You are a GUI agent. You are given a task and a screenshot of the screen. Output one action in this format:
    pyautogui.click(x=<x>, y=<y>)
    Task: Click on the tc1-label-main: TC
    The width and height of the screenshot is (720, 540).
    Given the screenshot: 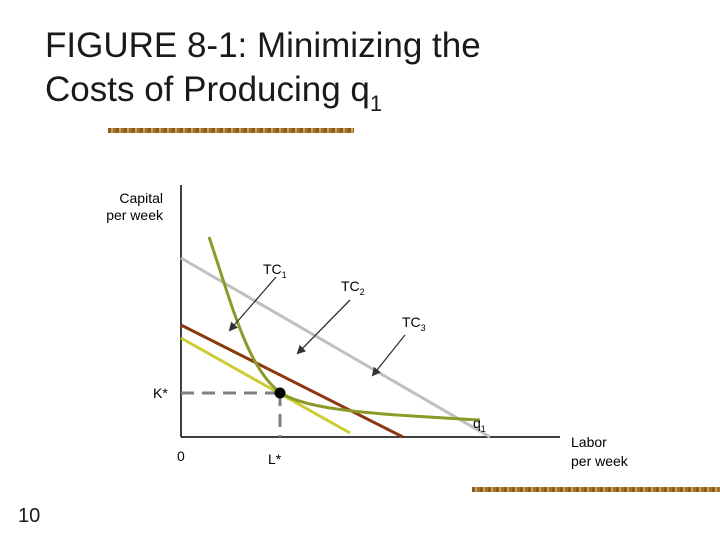 What is the action you would take?
    pyautogui.click(x=272, y=269)
    